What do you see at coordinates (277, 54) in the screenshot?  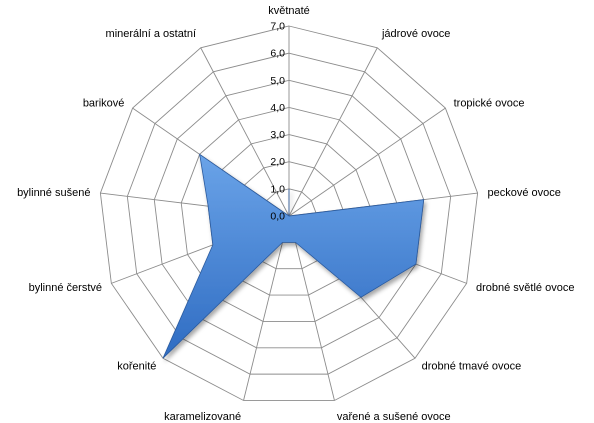 I see `tick-label-6: 6,0` at bounding box center [277, 54].